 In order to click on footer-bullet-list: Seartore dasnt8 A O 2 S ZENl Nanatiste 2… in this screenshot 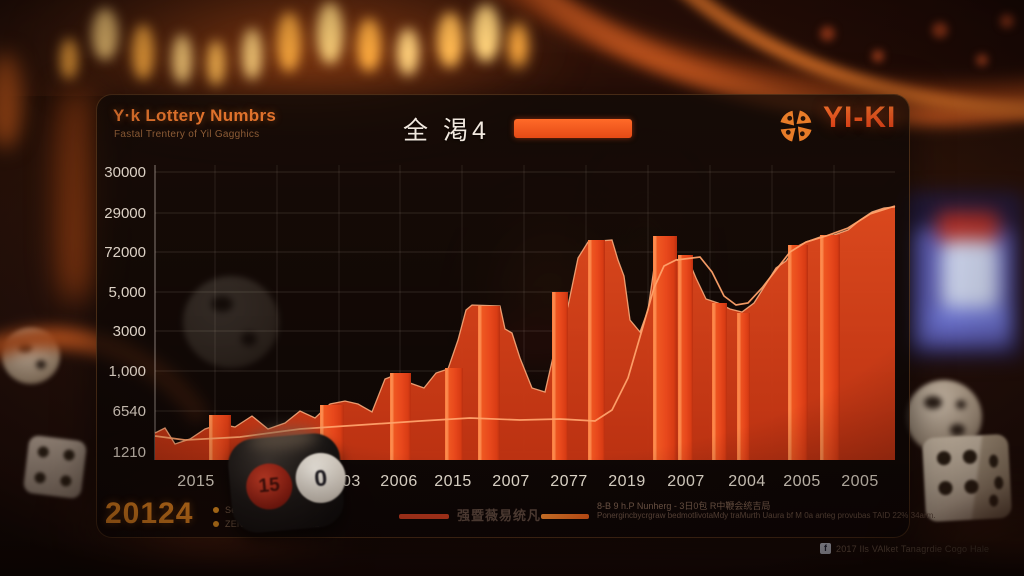, I will do `click(270, 517)`.